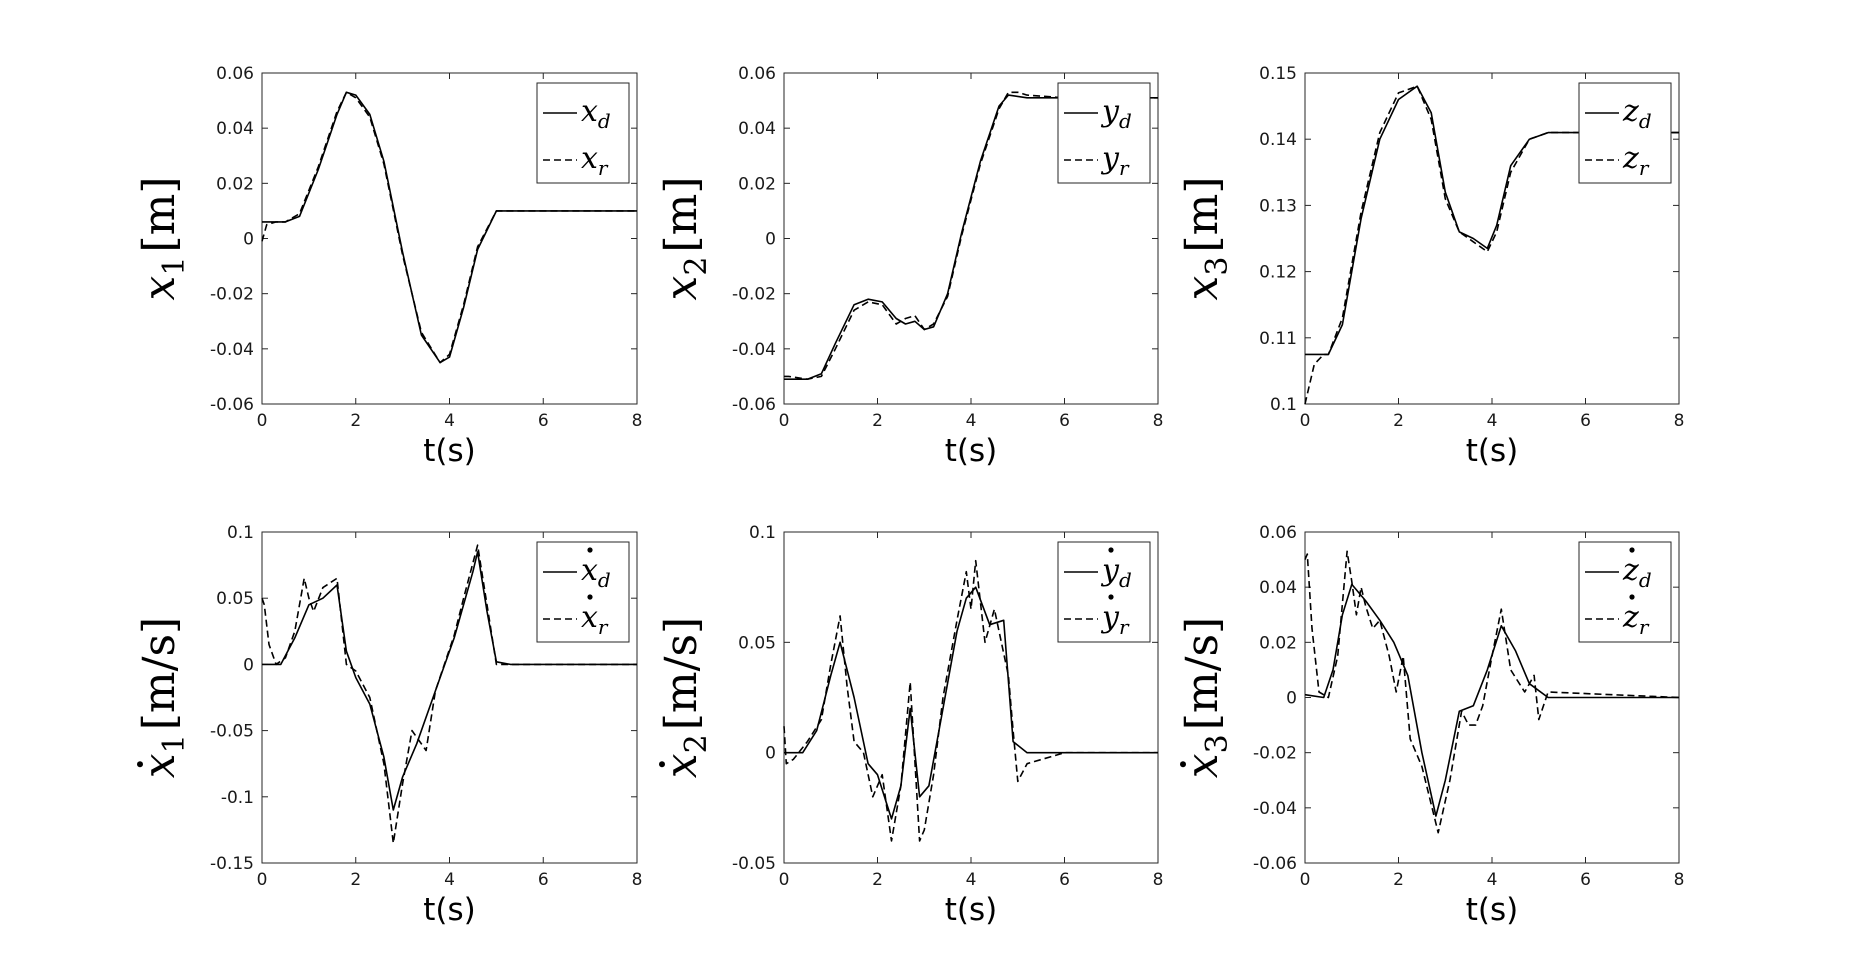 The width and height of the screenshot is (1853, 970). Describe the element at coordinates (1278, 206) in the screenshot. I see `y-tick-label: 0.13` at that location.